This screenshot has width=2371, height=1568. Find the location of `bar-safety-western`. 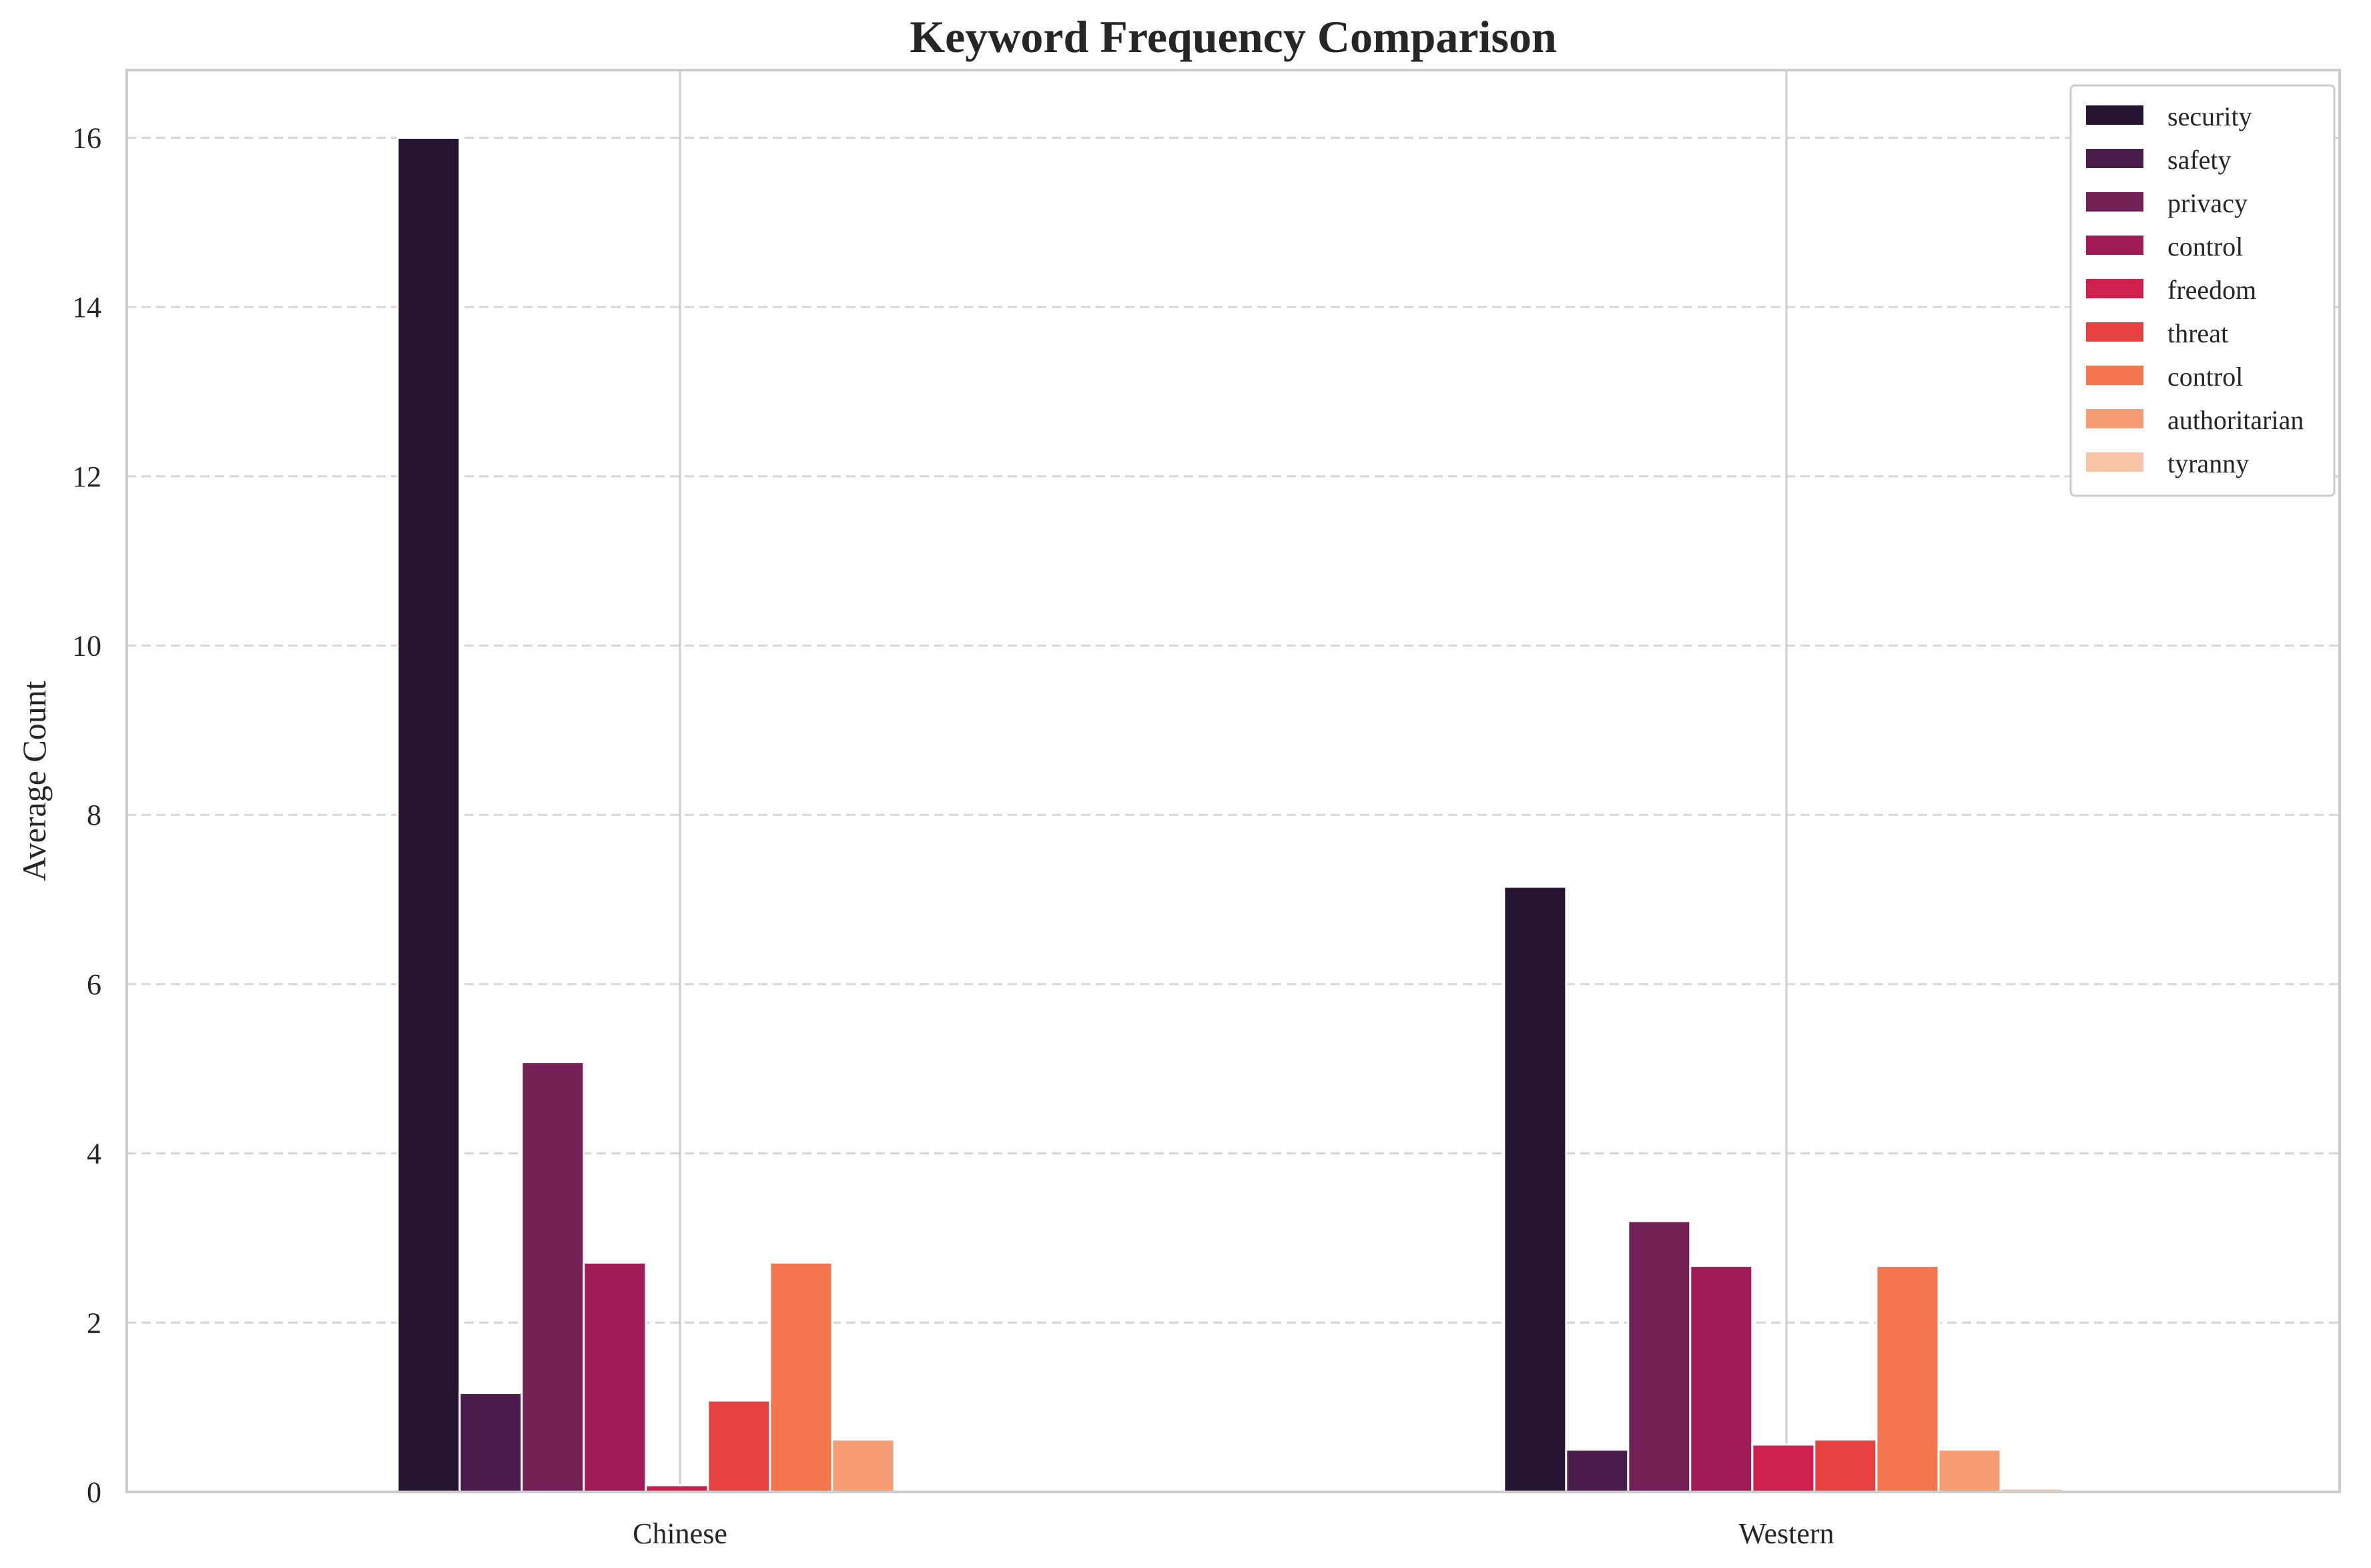

bar-safety-western is located at coordinates (1597, 1471).